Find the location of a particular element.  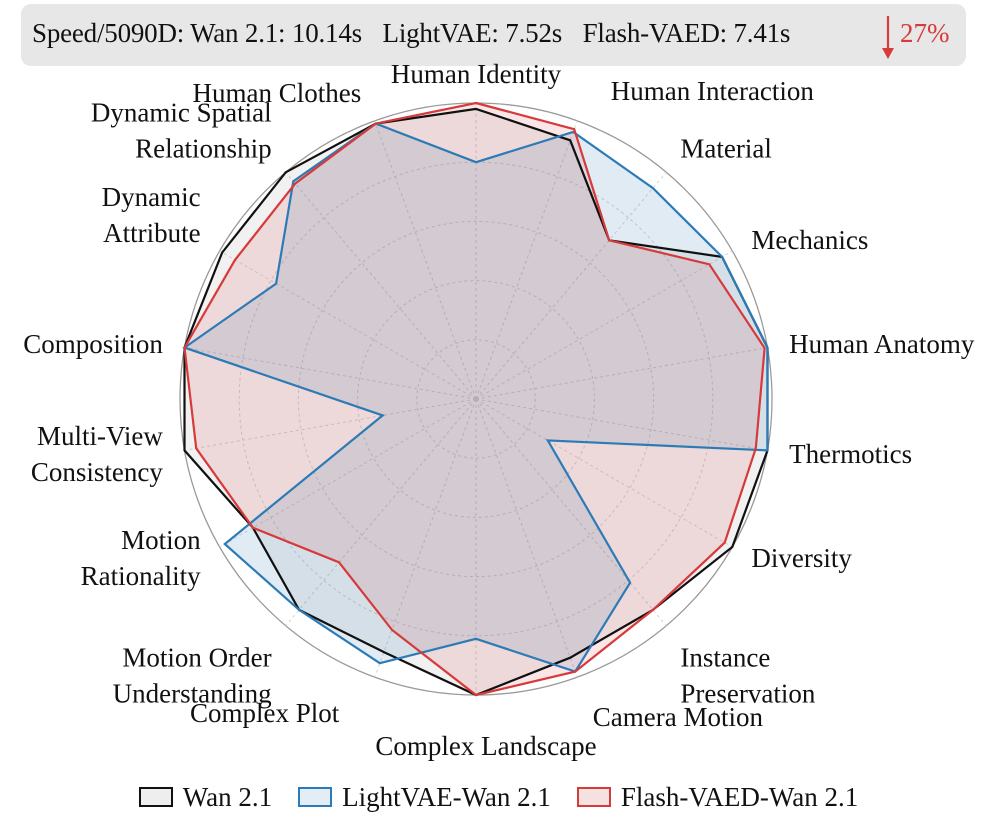

legend-label-lightvae: LightVAE-Wan 2.1 is located at coordinates (446, 796).